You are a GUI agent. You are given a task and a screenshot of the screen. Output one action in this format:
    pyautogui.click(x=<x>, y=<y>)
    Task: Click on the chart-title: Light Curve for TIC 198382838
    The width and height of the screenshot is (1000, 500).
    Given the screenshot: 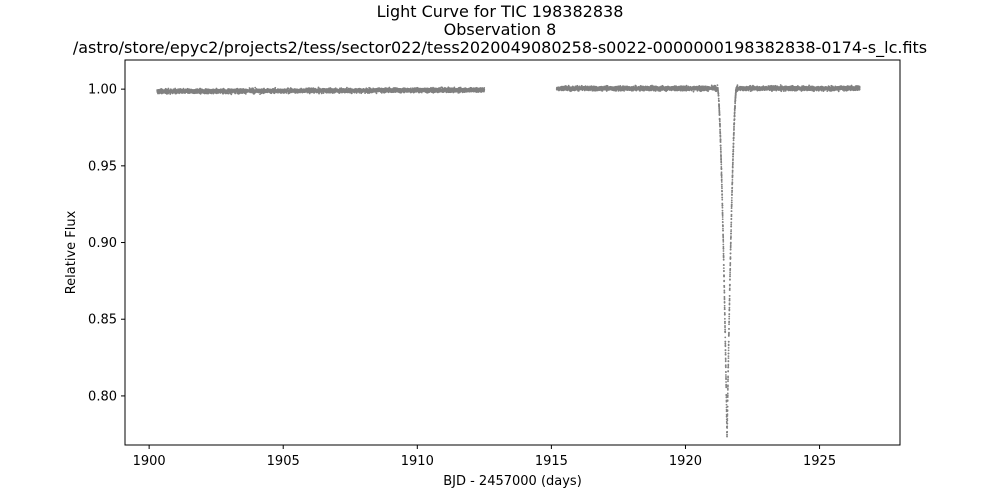 What is the action you would take?
    pyautogui.click(x=500, y=11)
    